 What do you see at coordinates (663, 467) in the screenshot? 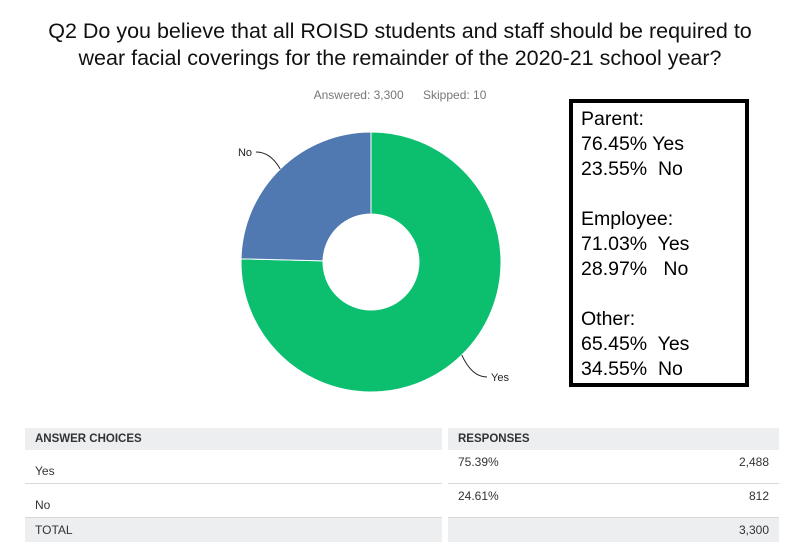
I see `row-count: 2,488` at bounding box center [663, 467].